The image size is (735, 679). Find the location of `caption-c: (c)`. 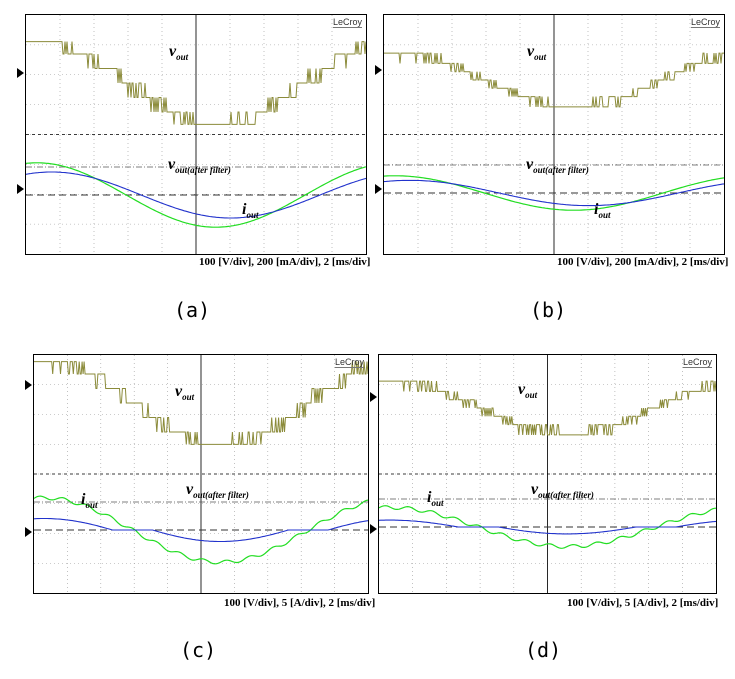

caption-c: (c) is located at coordinates (198, 650).